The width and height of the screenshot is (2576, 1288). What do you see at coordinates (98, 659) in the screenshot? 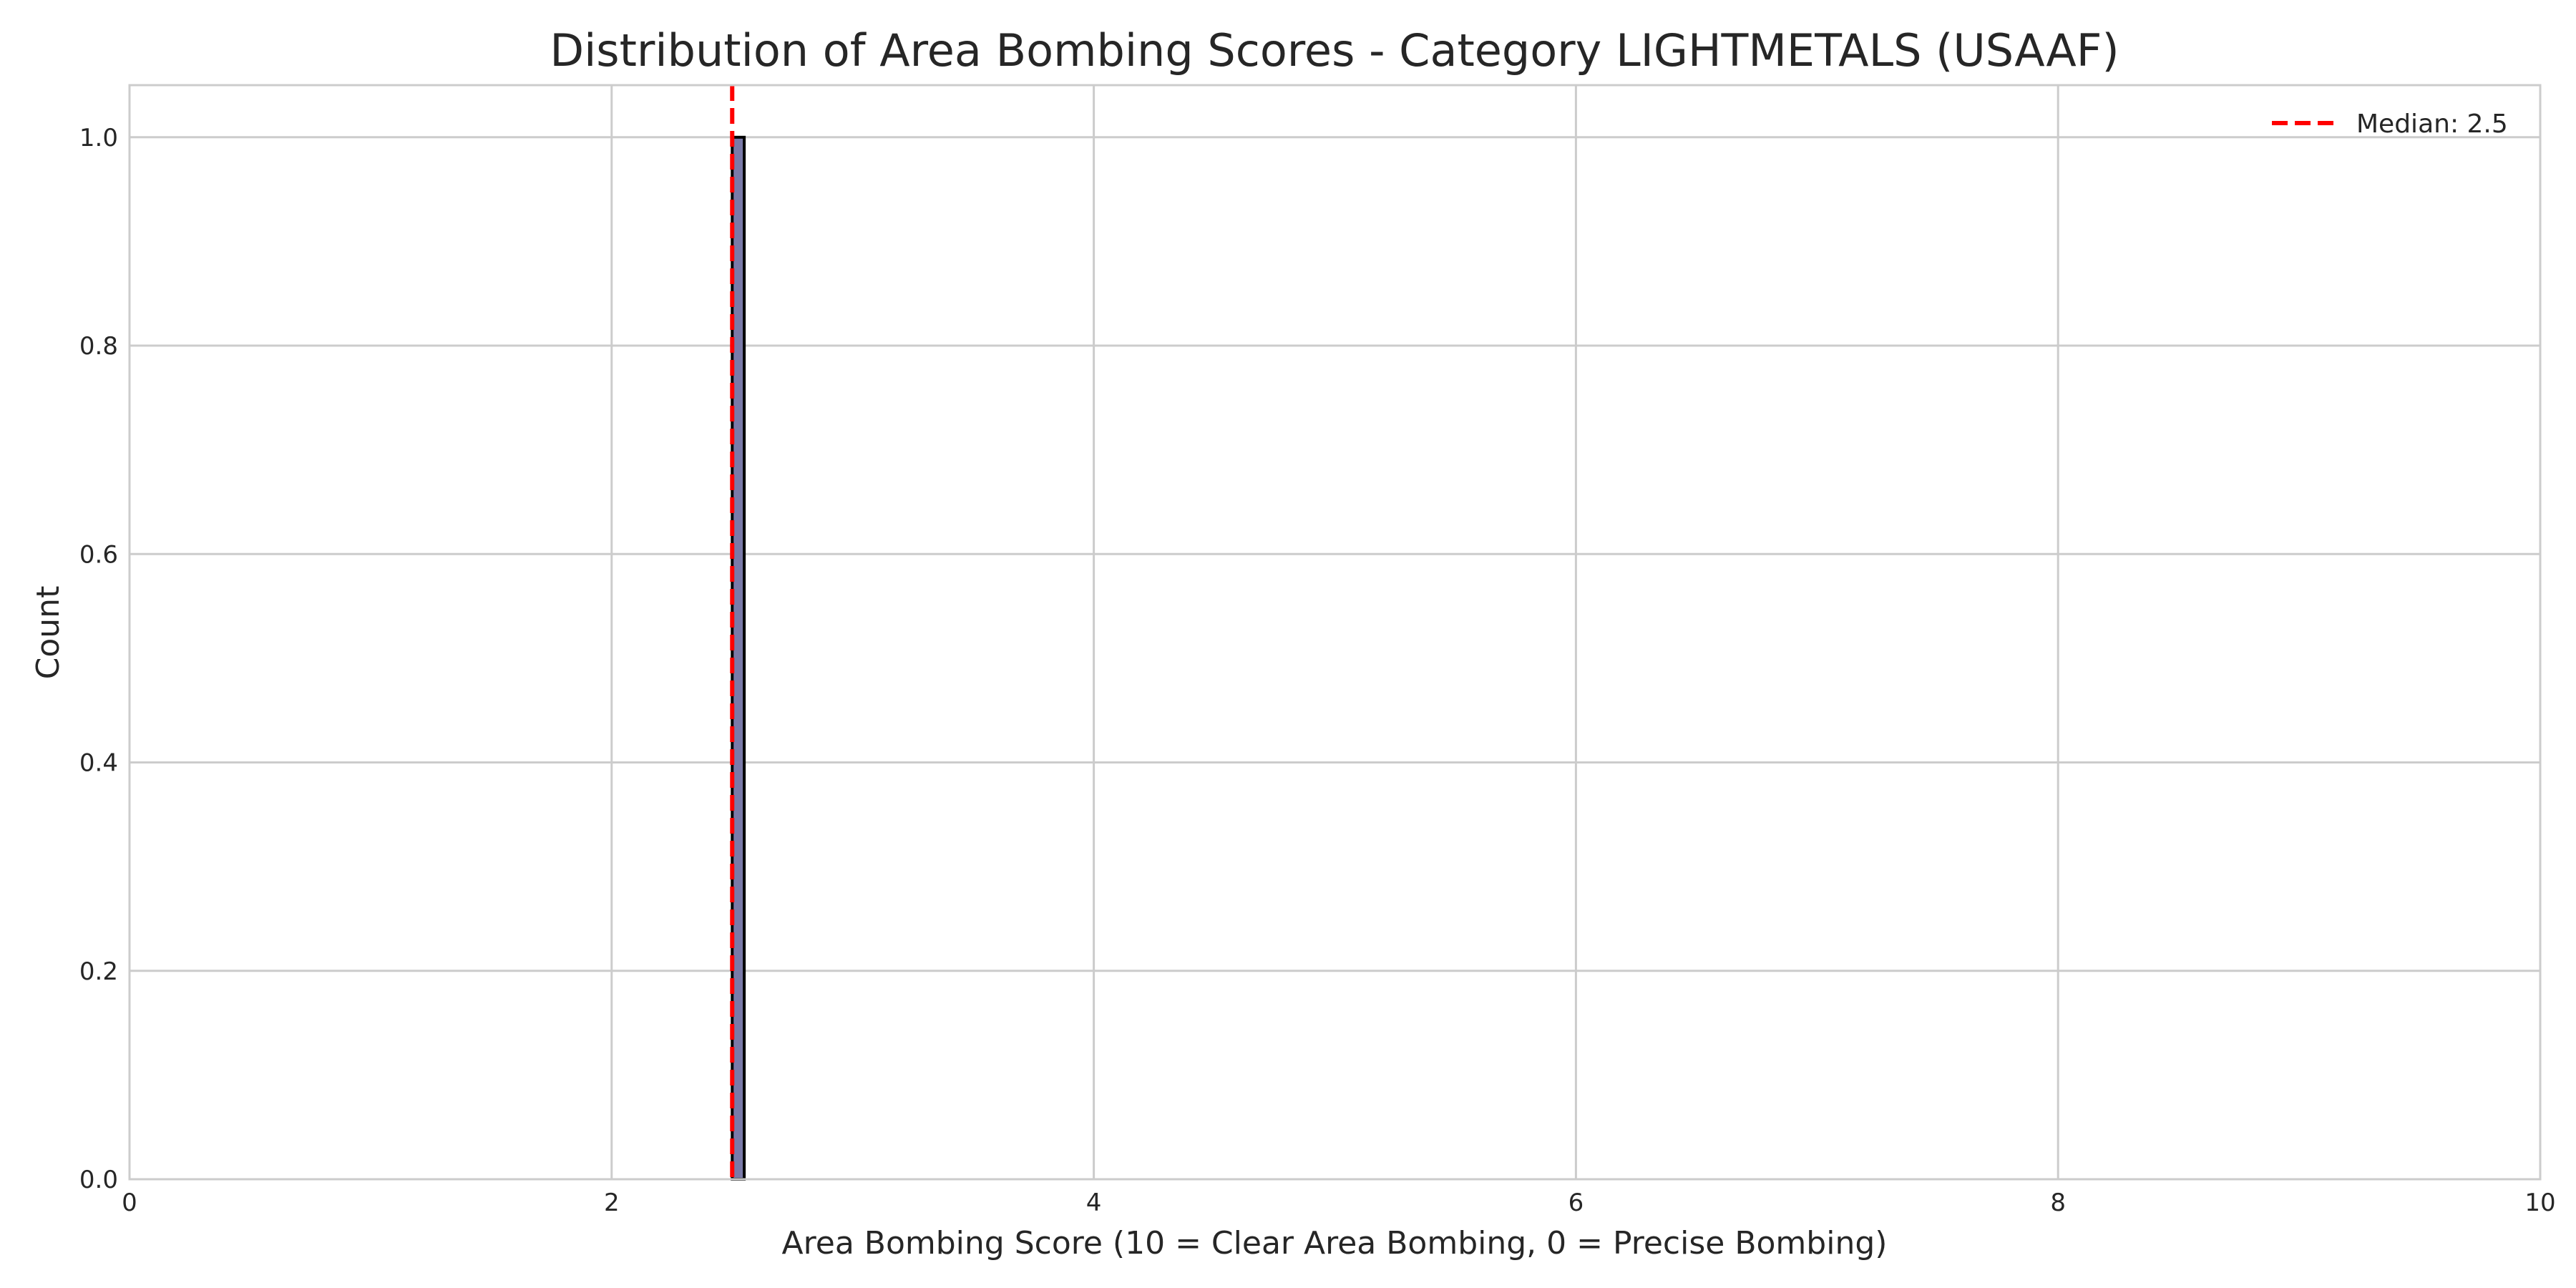
I see `y-tick-labels: 0.0 0.2 0.4 0.6 0.8 1.0` at bounding box center [98, 659].